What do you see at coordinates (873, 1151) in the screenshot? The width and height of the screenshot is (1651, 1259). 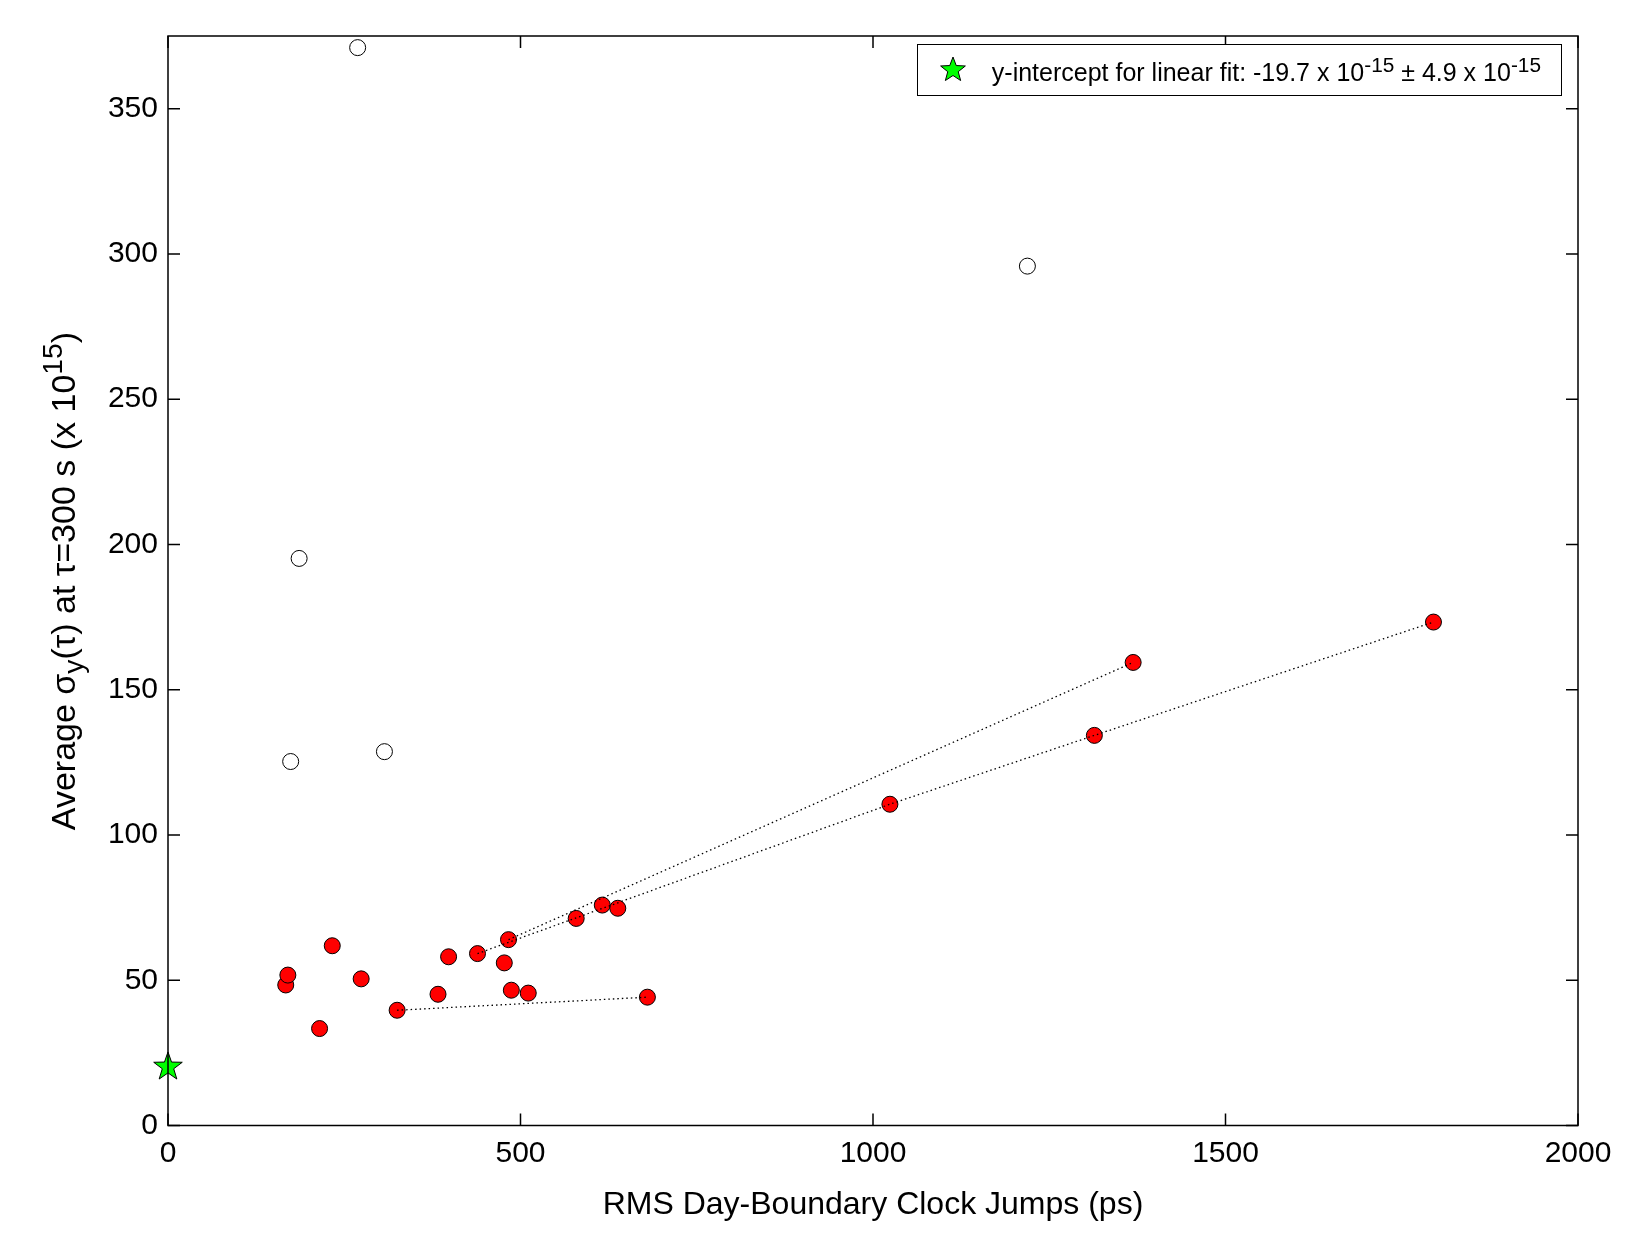 I see `x-tick-label: 1000` at bounding box center [873, 1151].